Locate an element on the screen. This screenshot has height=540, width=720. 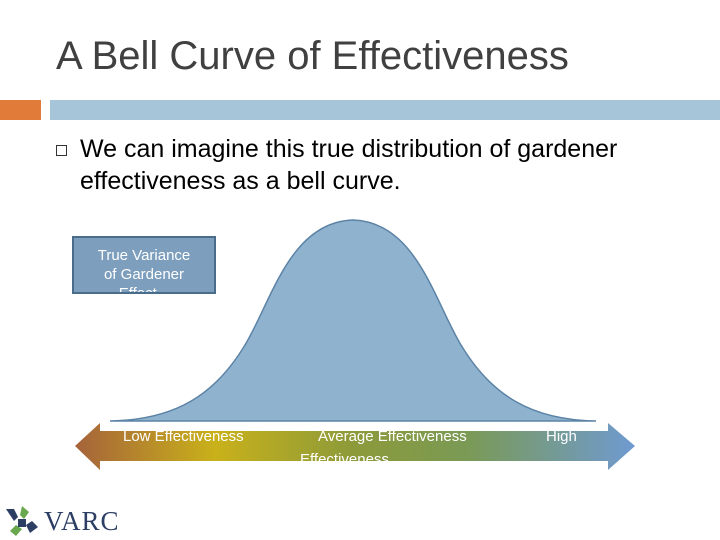
title-rule-bar is located at coordinates (385, 110).